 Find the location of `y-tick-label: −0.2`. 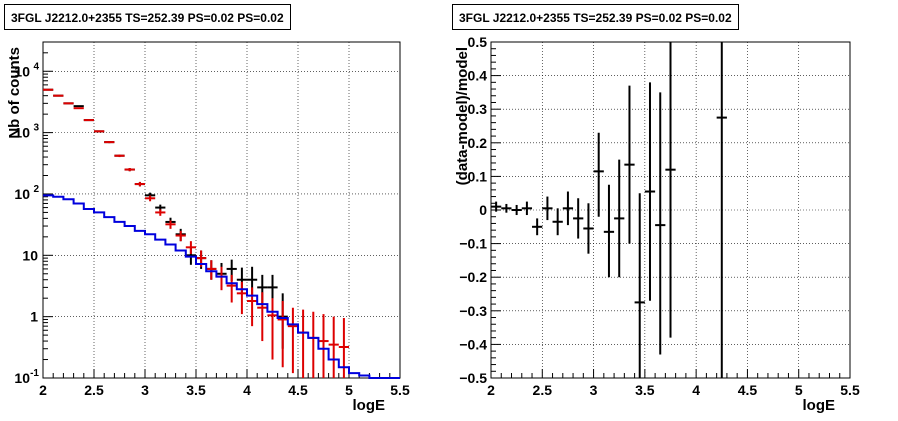

y-tick-label: −0.2 is located at coordinates (473, 277).